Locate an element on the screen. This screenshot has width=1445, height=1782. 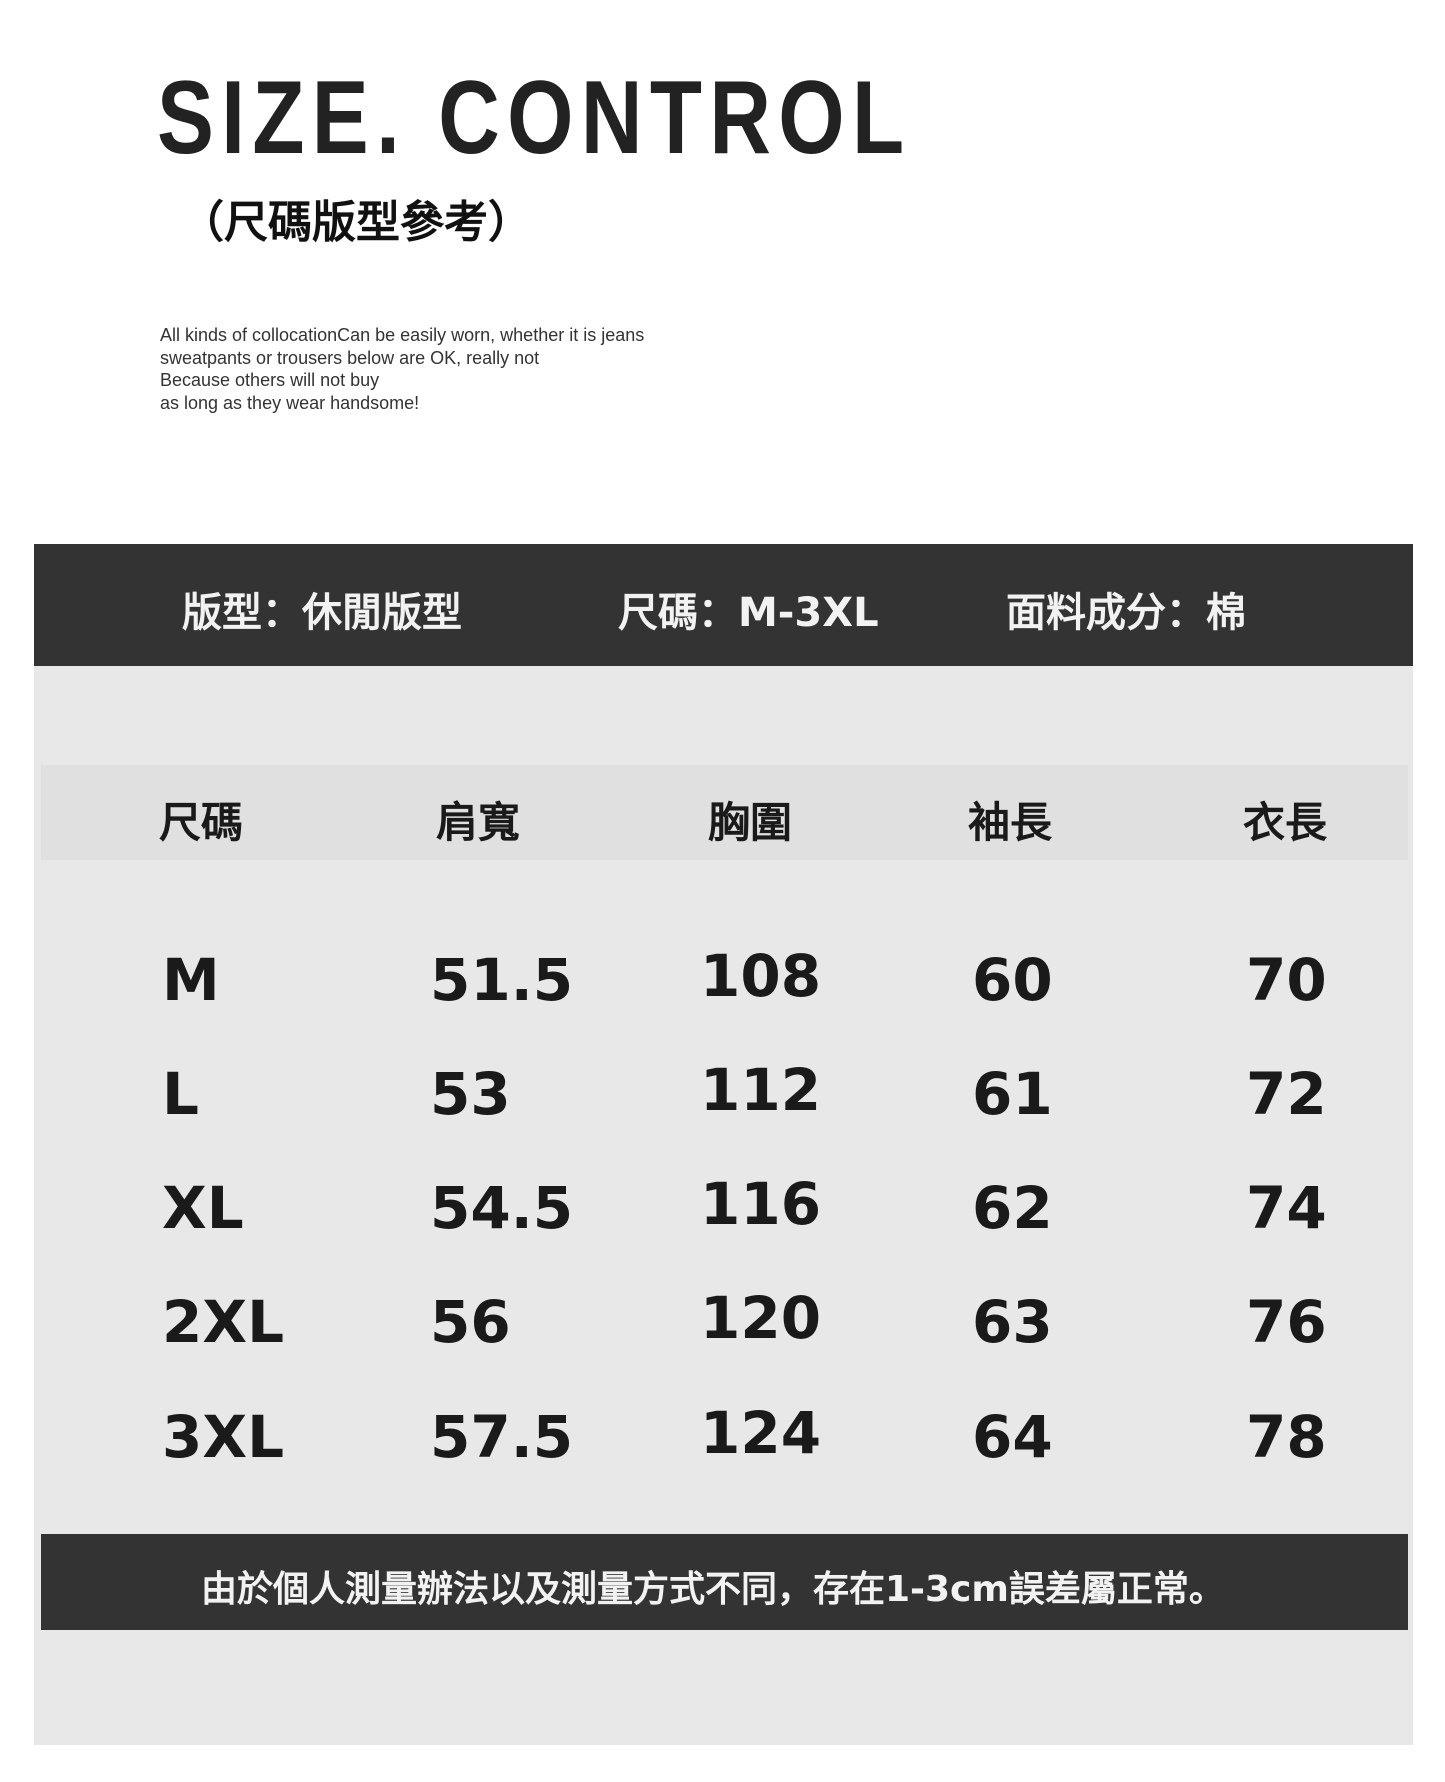
column-header: 袖長 is located at coordinates (1010, 822).